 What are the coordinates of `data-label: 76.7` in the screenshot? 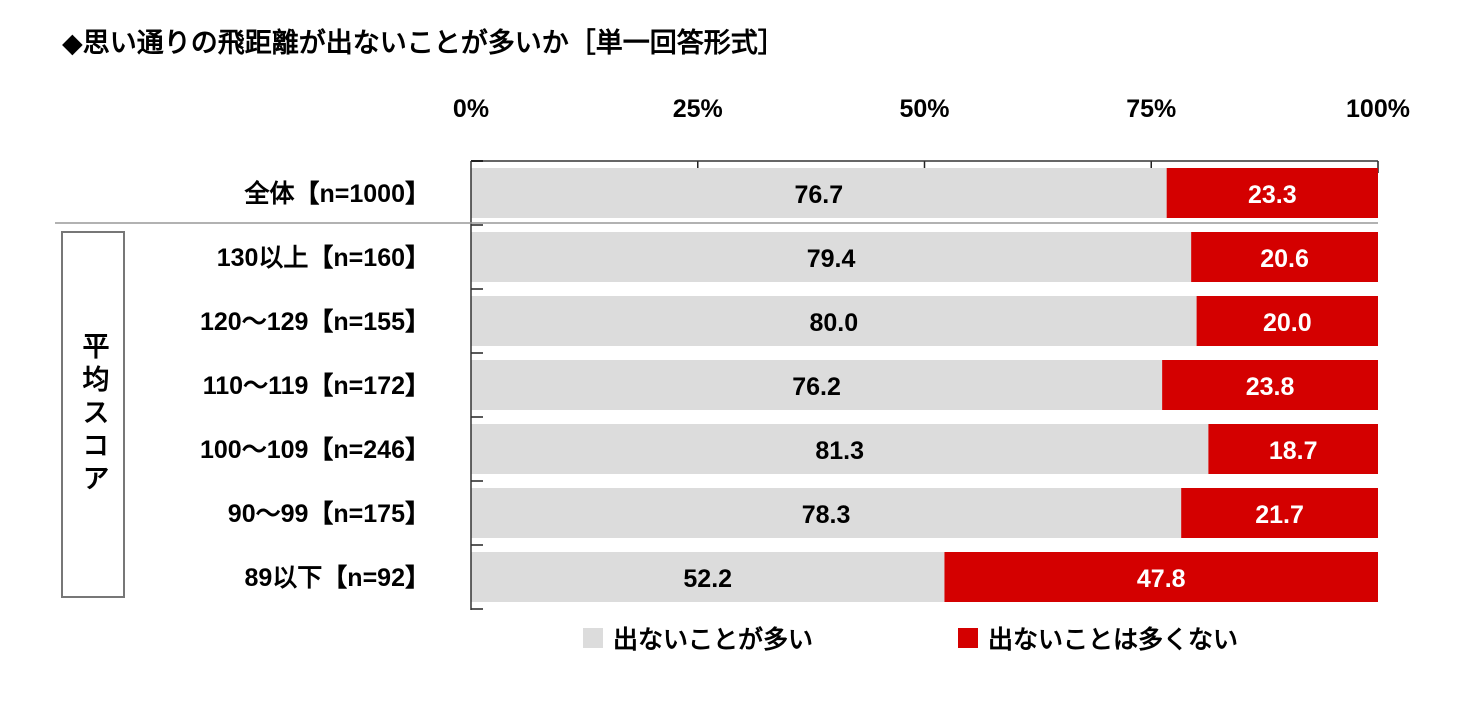 It's located at (818, 195).